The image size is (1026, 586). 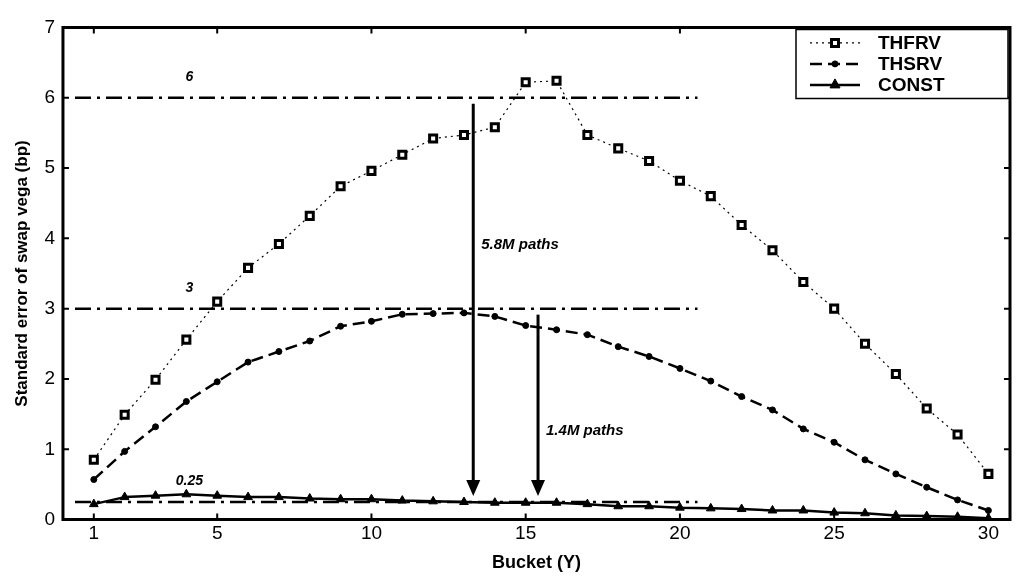 I want to click on ref-line-label: 0.25, so click(x=189, y=479).